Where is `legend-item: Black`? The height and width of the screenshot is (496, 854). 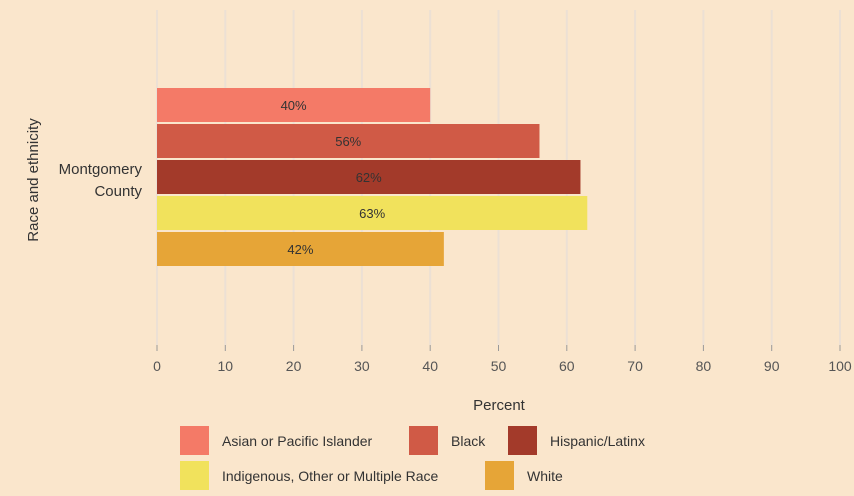 legend-item: Black is located at coordinates (447, 440).